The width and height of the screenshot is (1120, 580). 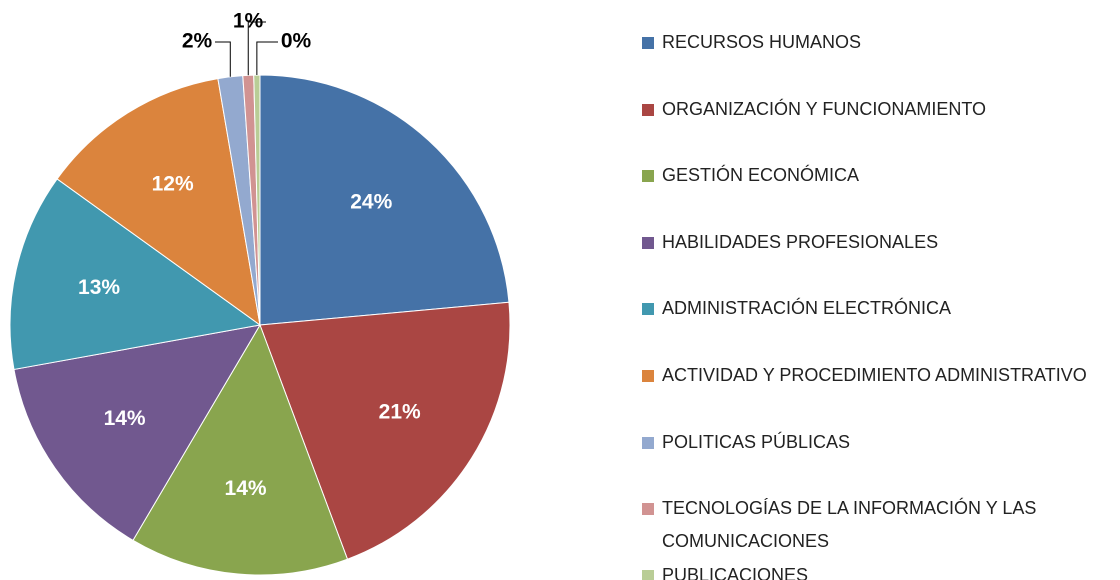 I want to click on legend-label: ACTIVIDAD Y PROCEDIMIENTO ADMINISTRATIVO, so click(x=874, y=375).